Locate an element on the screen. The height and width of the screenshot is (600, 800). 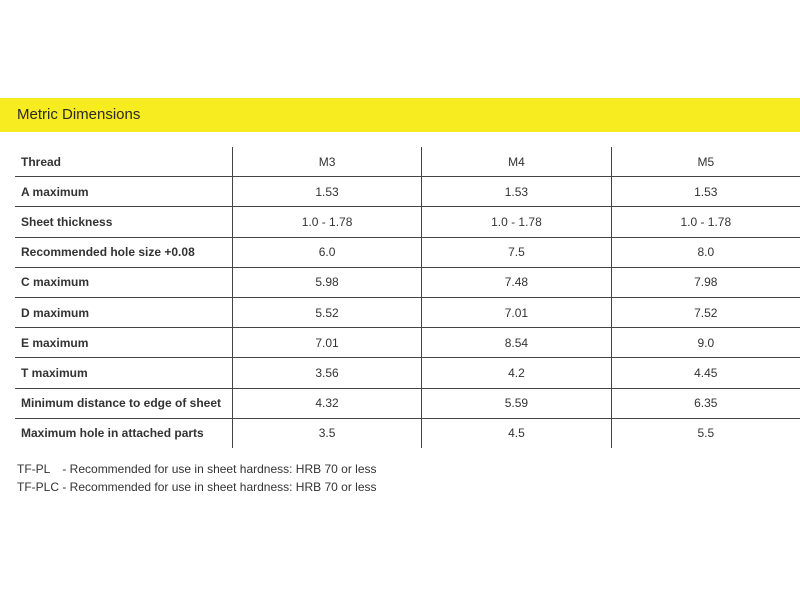
row-label: C maximum is located at coordinates (124, 282).